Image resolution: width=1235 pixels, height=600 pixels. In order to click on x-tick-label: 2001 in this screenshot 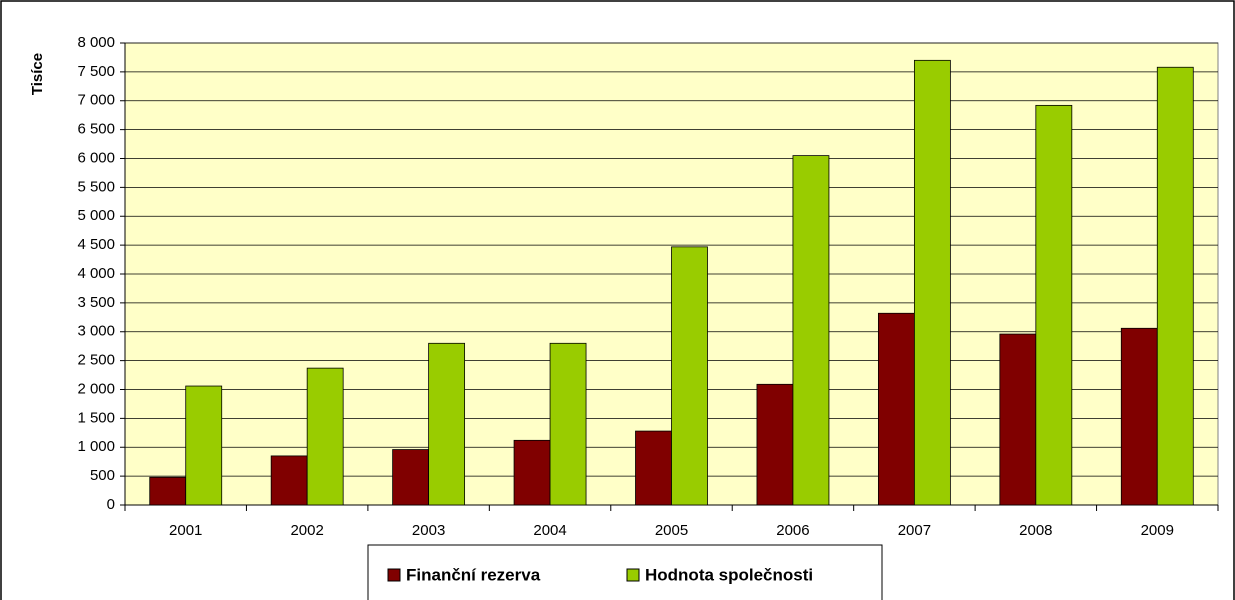, I will do `click(185, 530)`.